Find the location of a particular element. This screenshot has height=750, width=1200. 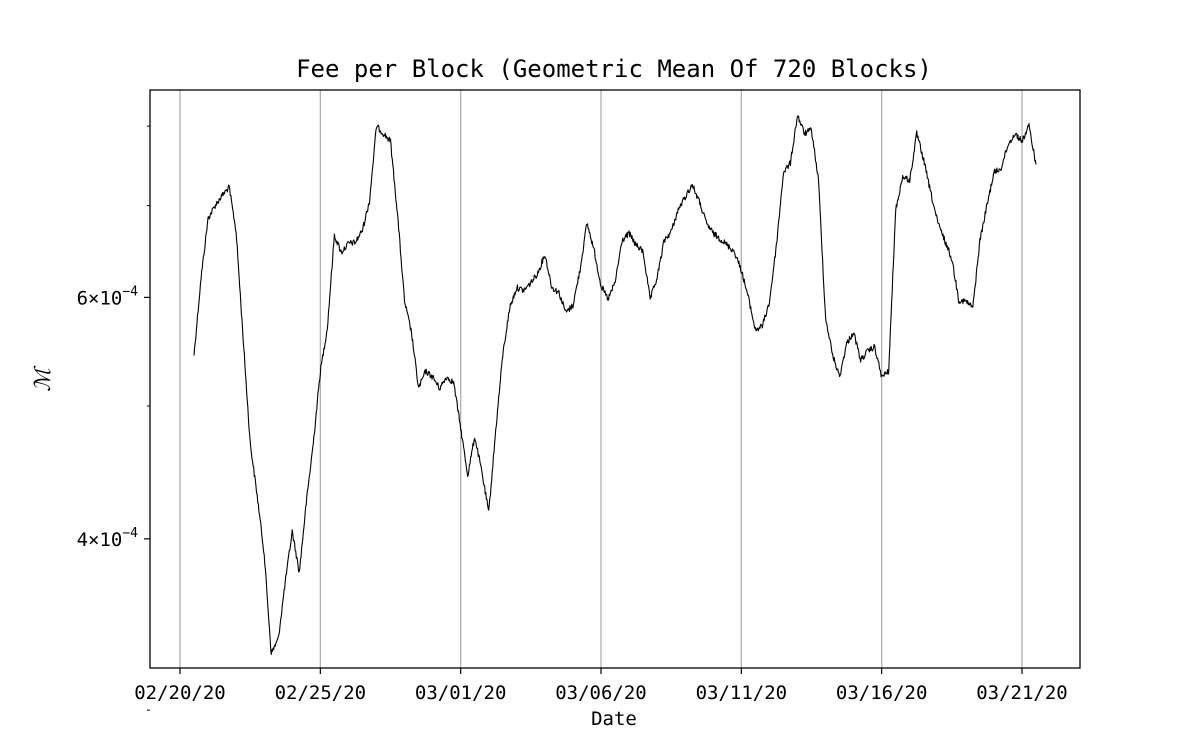

x-tick-label: 03/11/20 is located at coordinates (742, 693).